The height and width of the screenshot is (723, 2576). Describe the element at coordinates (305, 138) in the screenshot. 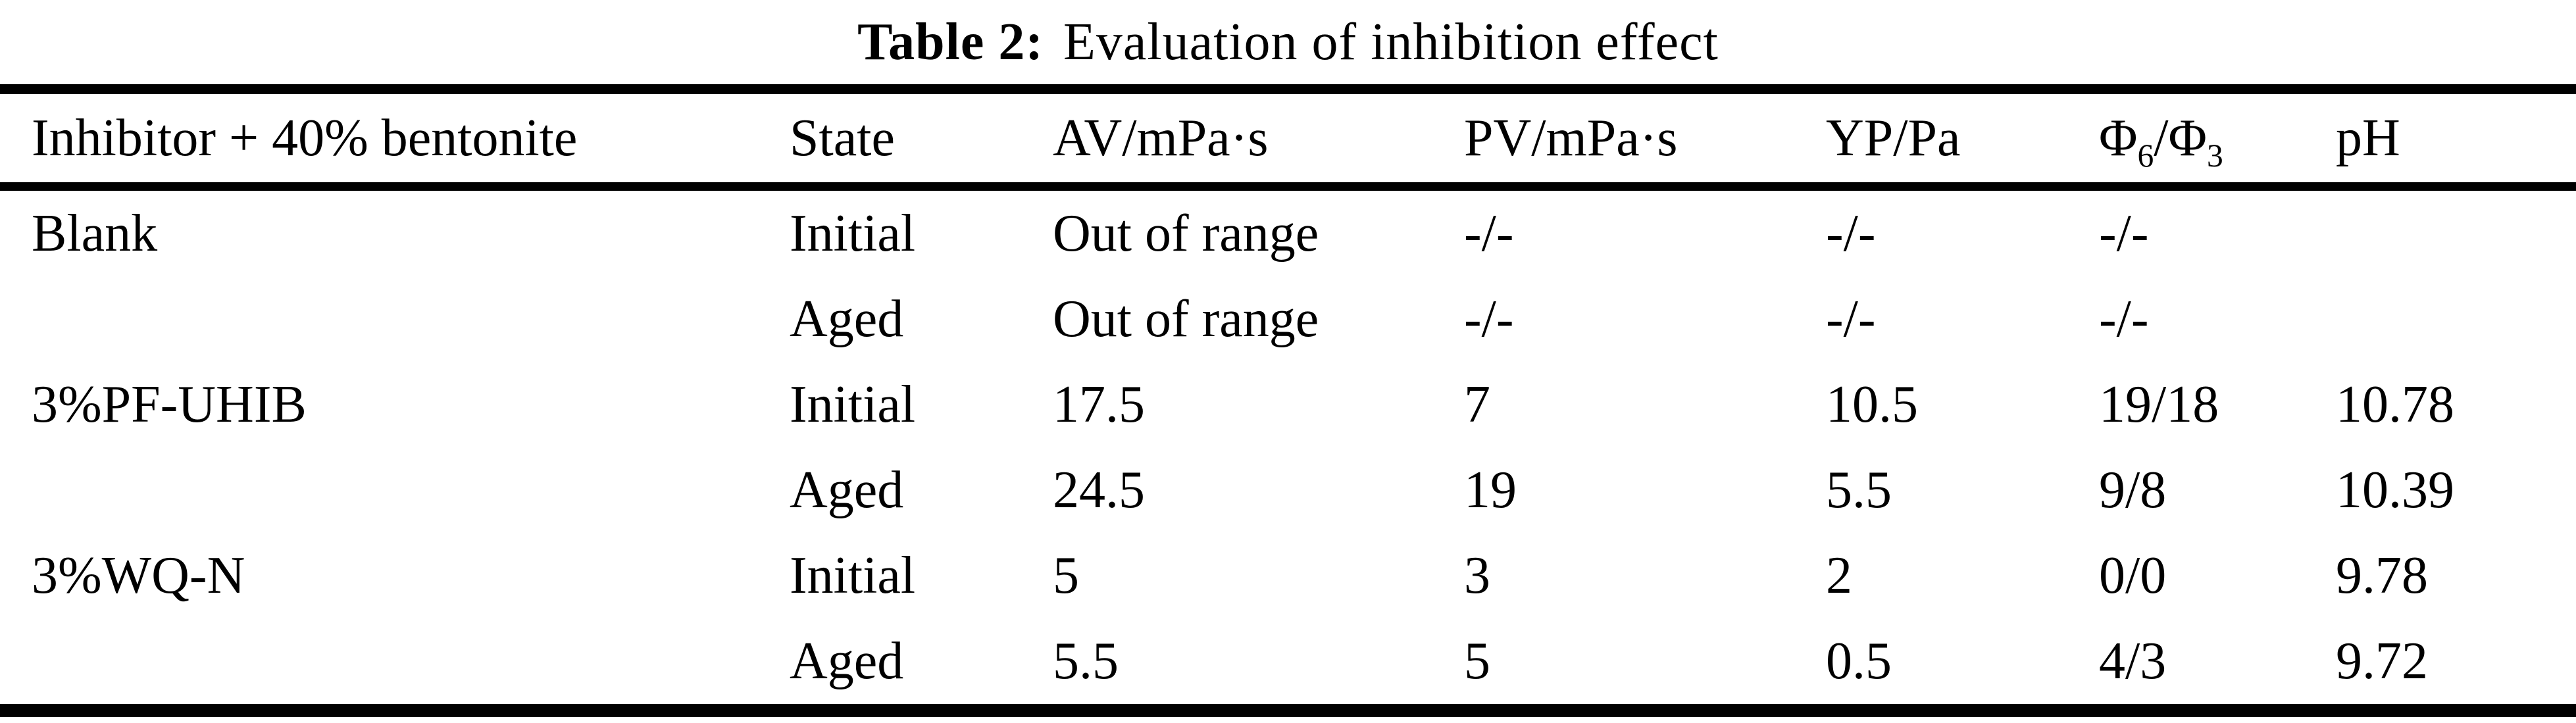

I see `column-header-inhibitor: Inhibitor + 40% bentonite` at that location.